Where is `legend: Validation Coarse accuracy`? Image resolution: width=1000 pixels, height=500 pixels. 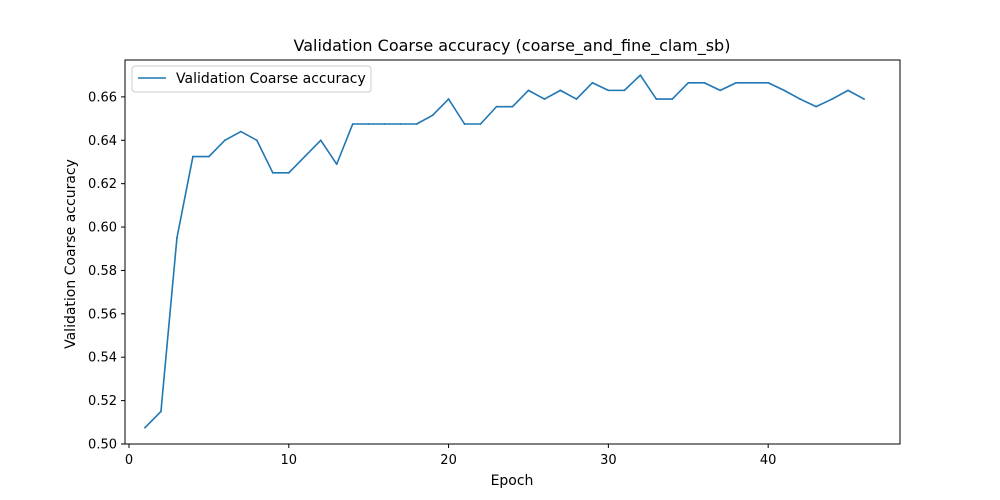 legend: Validation Coarse accuracy is located at coordinates (251, 79).